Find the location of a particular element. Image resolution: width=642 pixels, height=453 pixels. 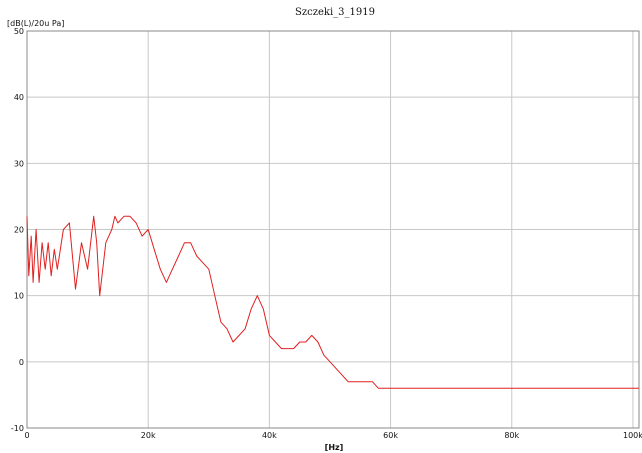

x-tick-label: 80k is located at coordinates (511, 435).